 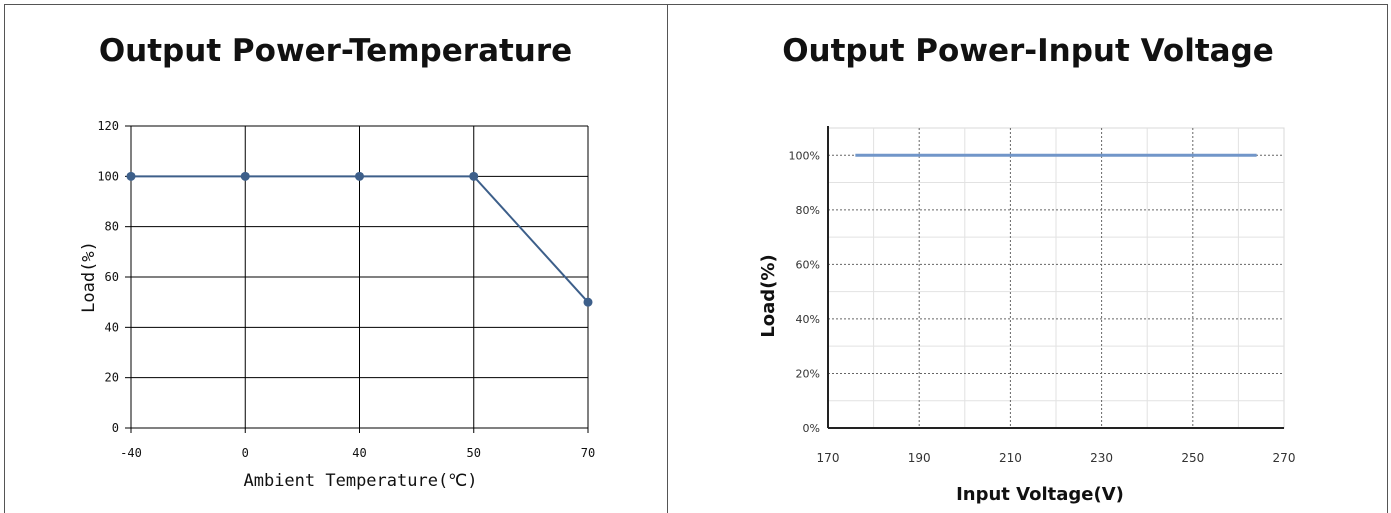 I want to click on x-tick-label: 0, so click(x=245, y=453).